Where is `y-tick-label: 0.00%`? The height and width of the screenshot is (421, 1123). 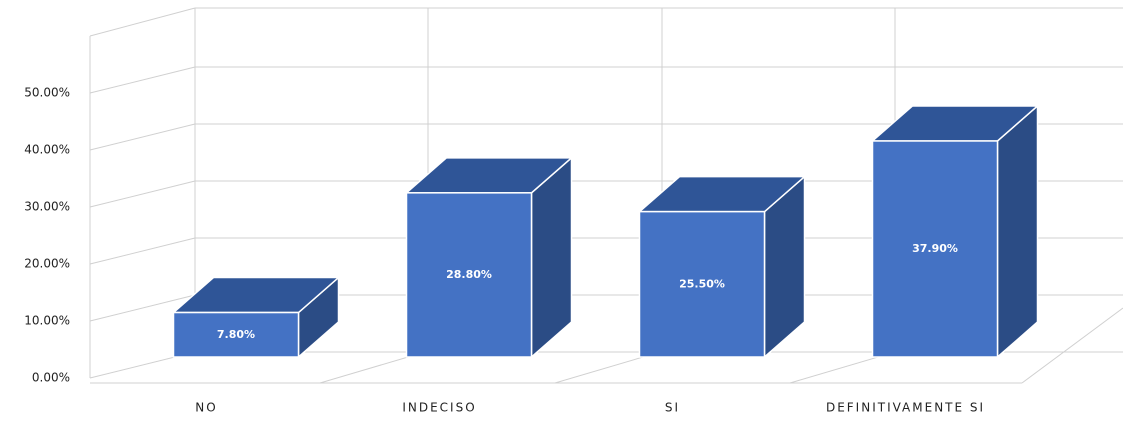
y-tick-label: 0.00% is located at coordinates (51, 378).